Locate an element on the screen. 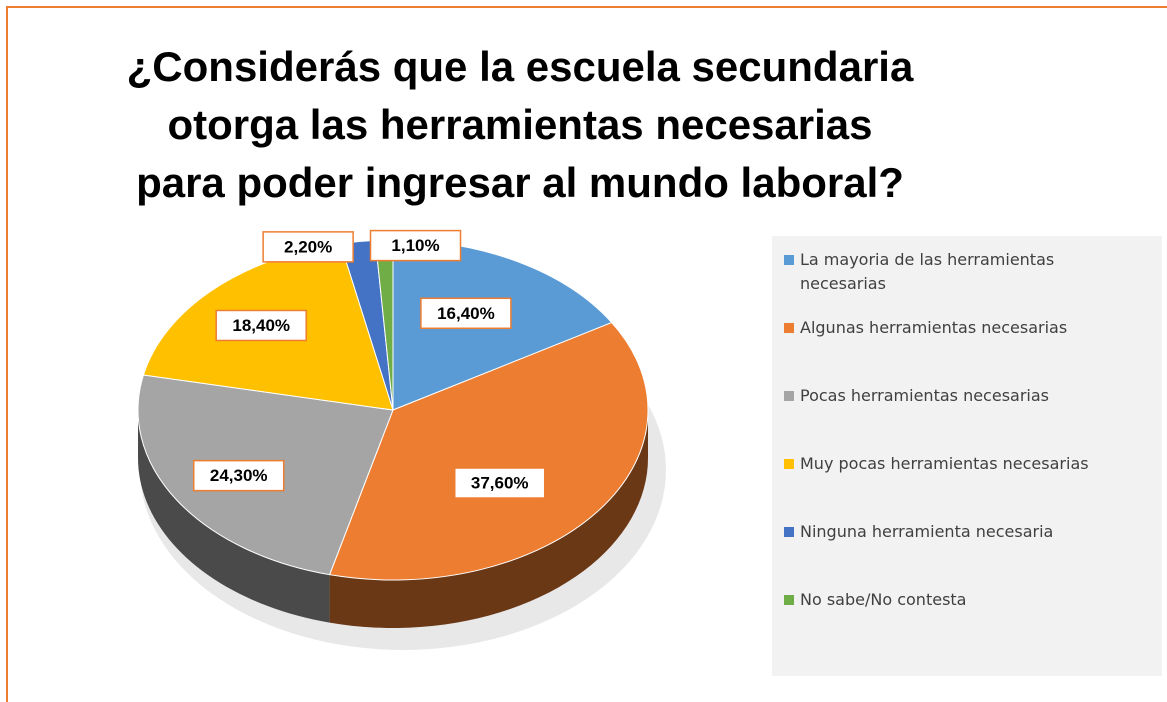 The width and height of the screenshot is (1167, 702). data-label: 24,30% is located at coordinates (239, 475).